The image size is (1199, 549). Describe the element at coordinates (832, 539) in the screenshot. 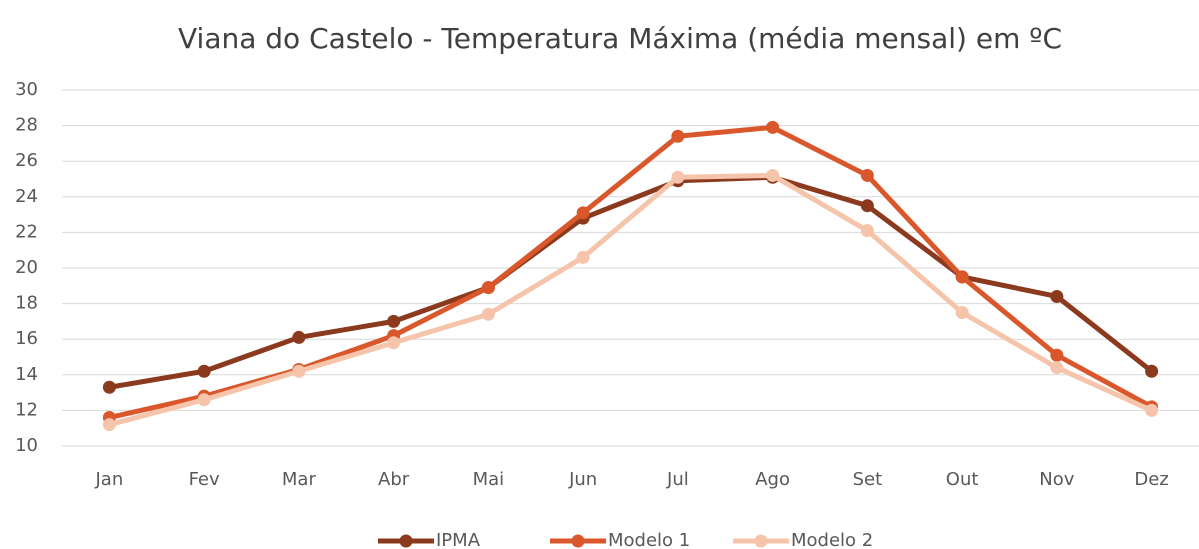

I see `legend-label: Modelo 2` at that location.